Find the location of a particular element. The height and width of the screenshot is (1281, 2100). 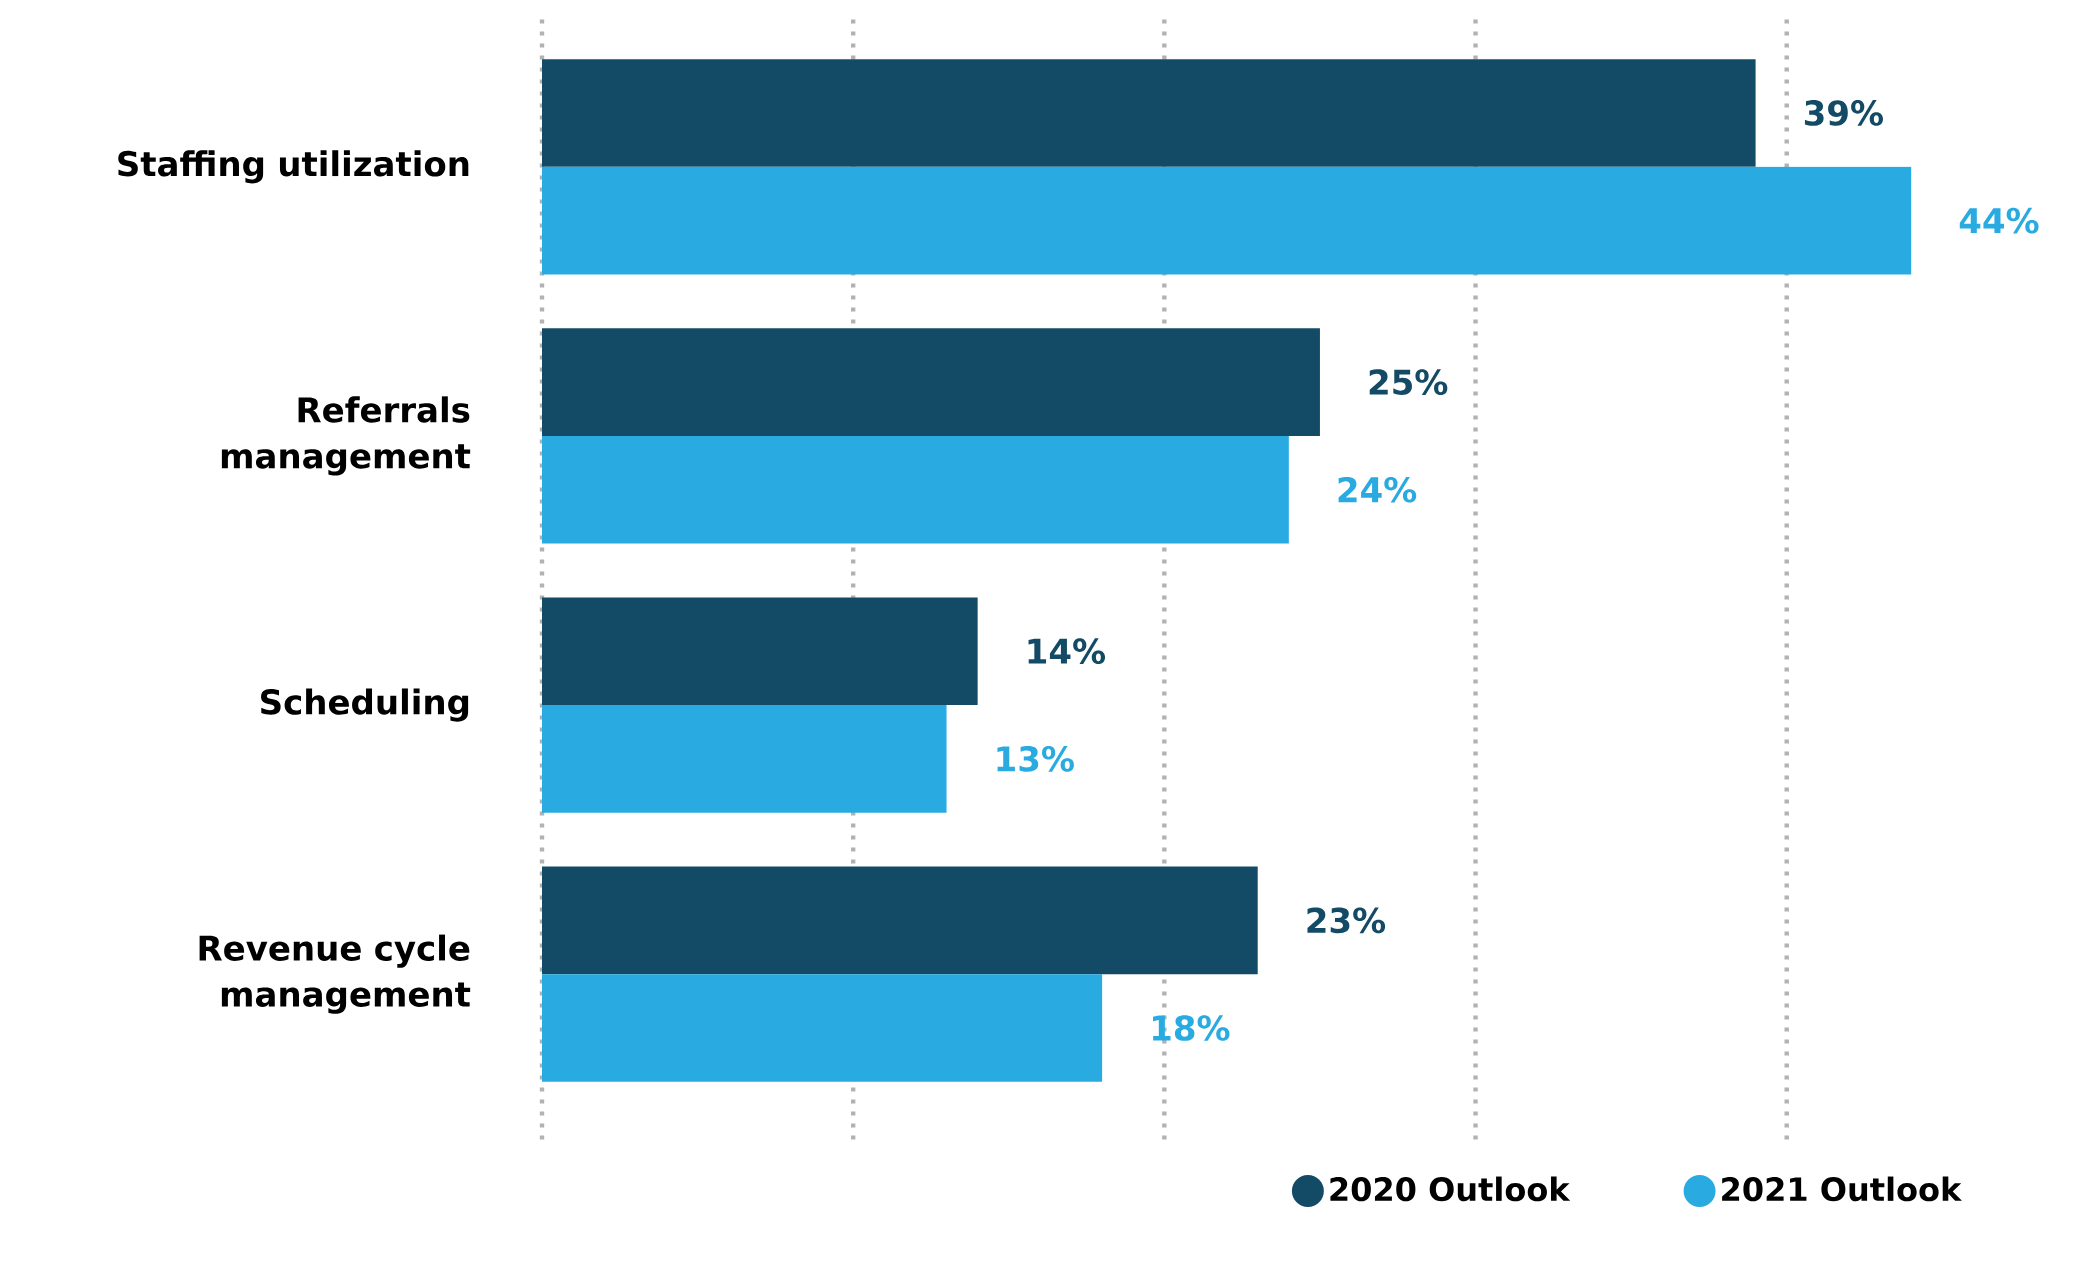

data-label: 25% is located at coordinates (1408, 382).